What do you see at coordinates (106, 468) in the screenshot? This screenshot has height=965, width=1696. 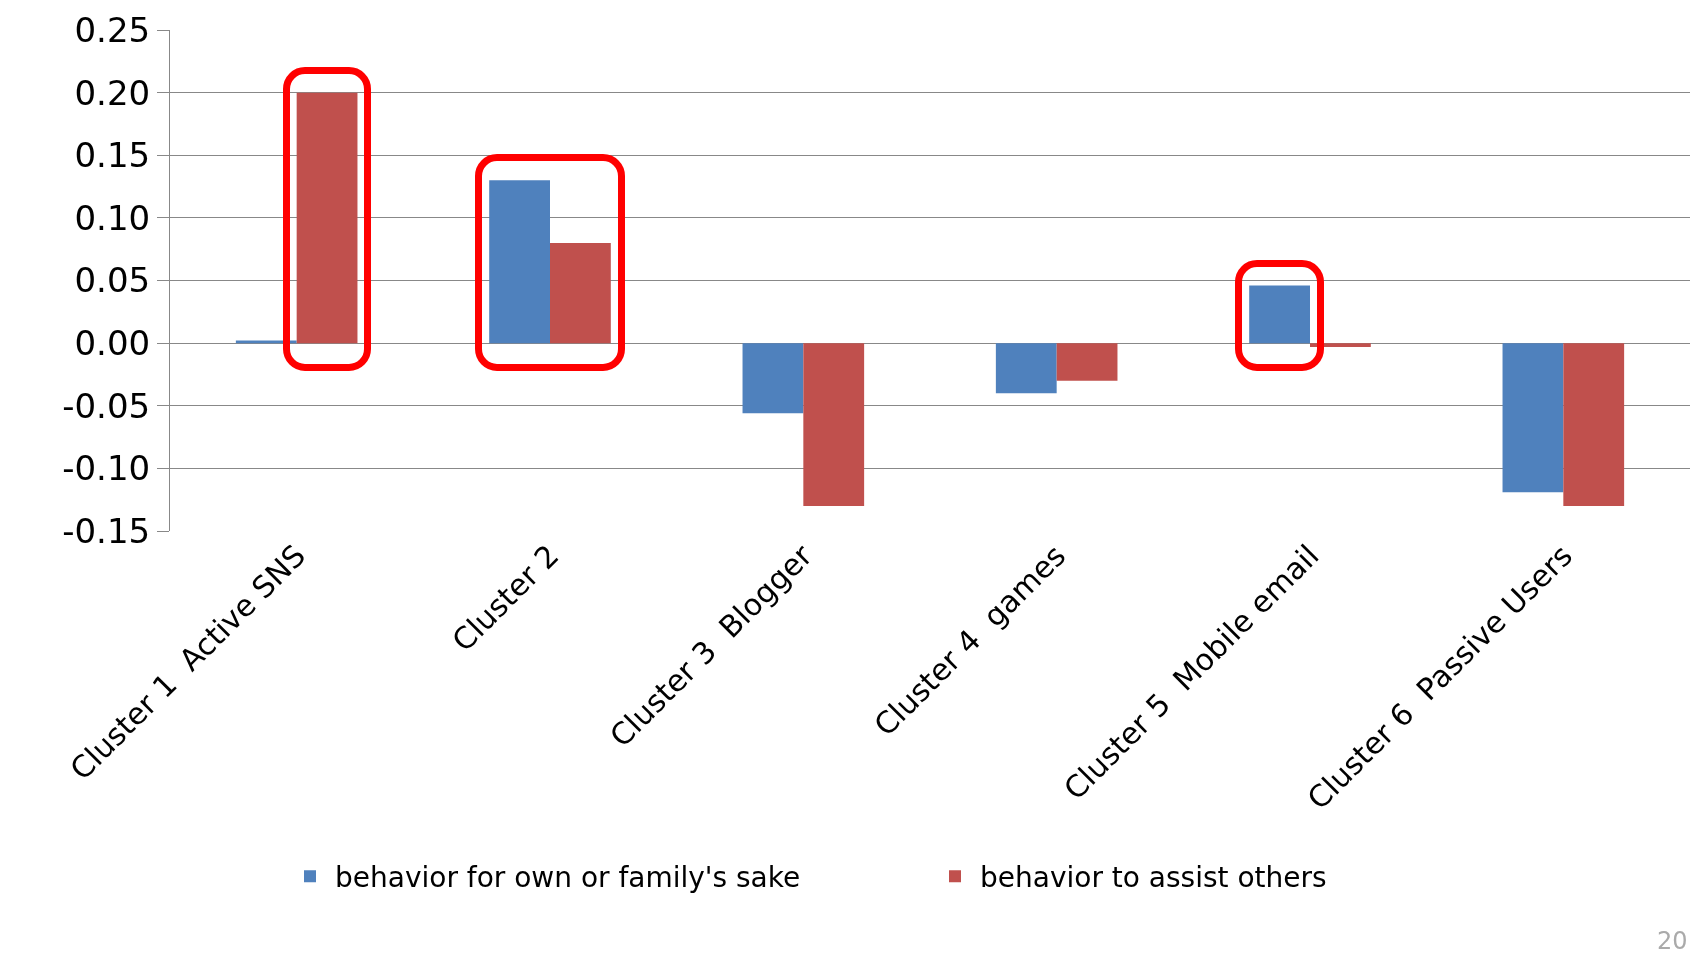 I see `y-tick-label: -0.10` at bounding box center [106, 468].